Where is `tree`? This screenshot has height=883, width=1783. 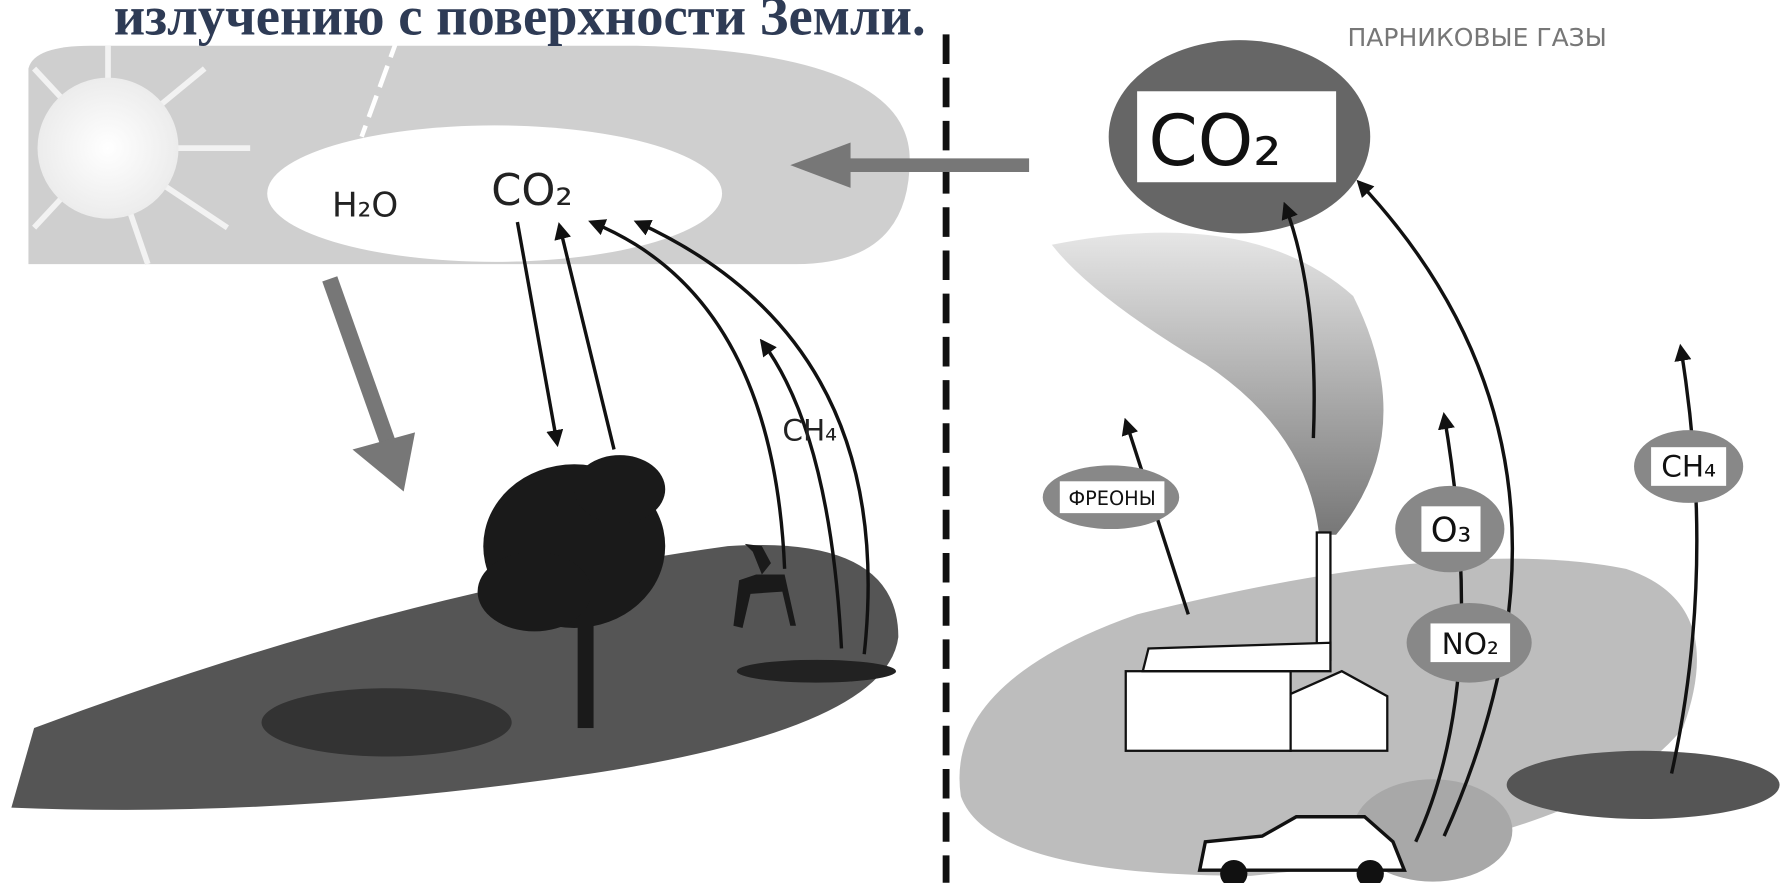 tree is located at coordinates (571, 592).